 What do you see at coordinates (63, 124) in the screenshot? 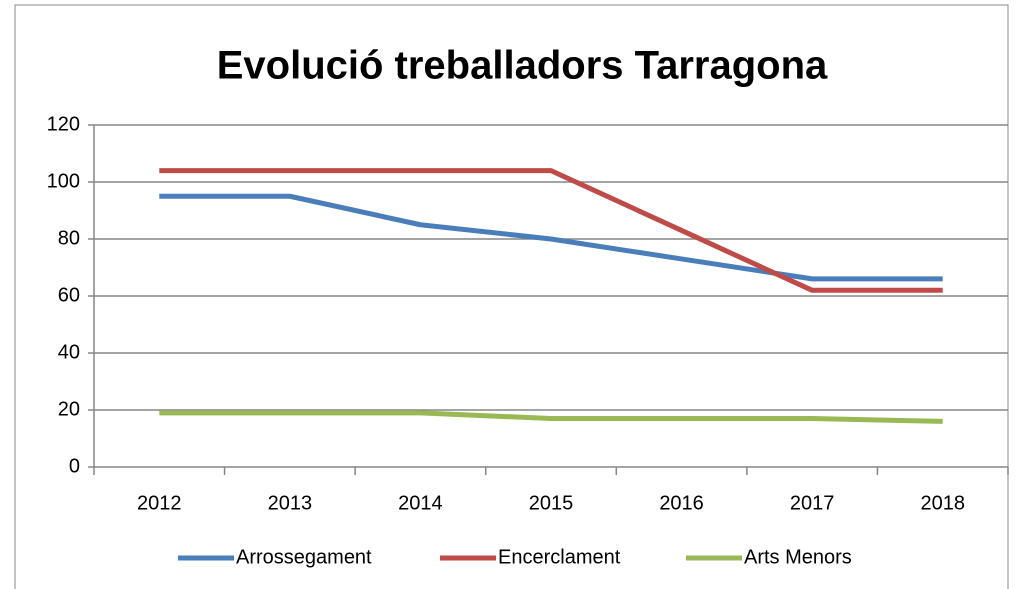
I see `y-tick-label: 120` at bounding box center [63, 124].